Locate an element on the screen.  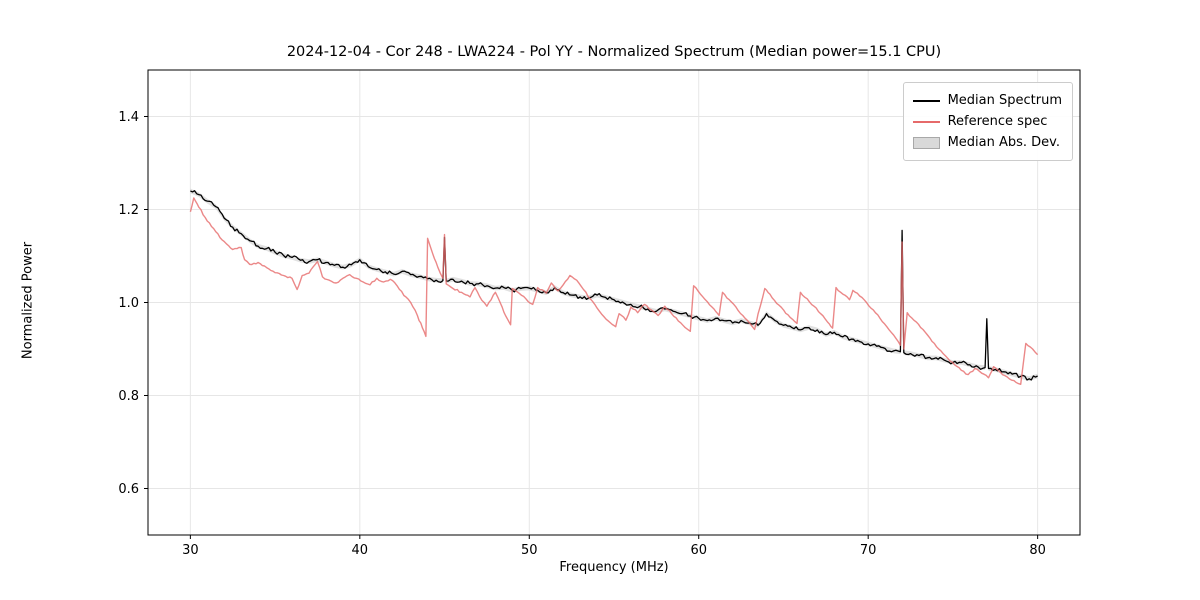
y-tick-label: 1.4 is located at coordinates (128, 117).